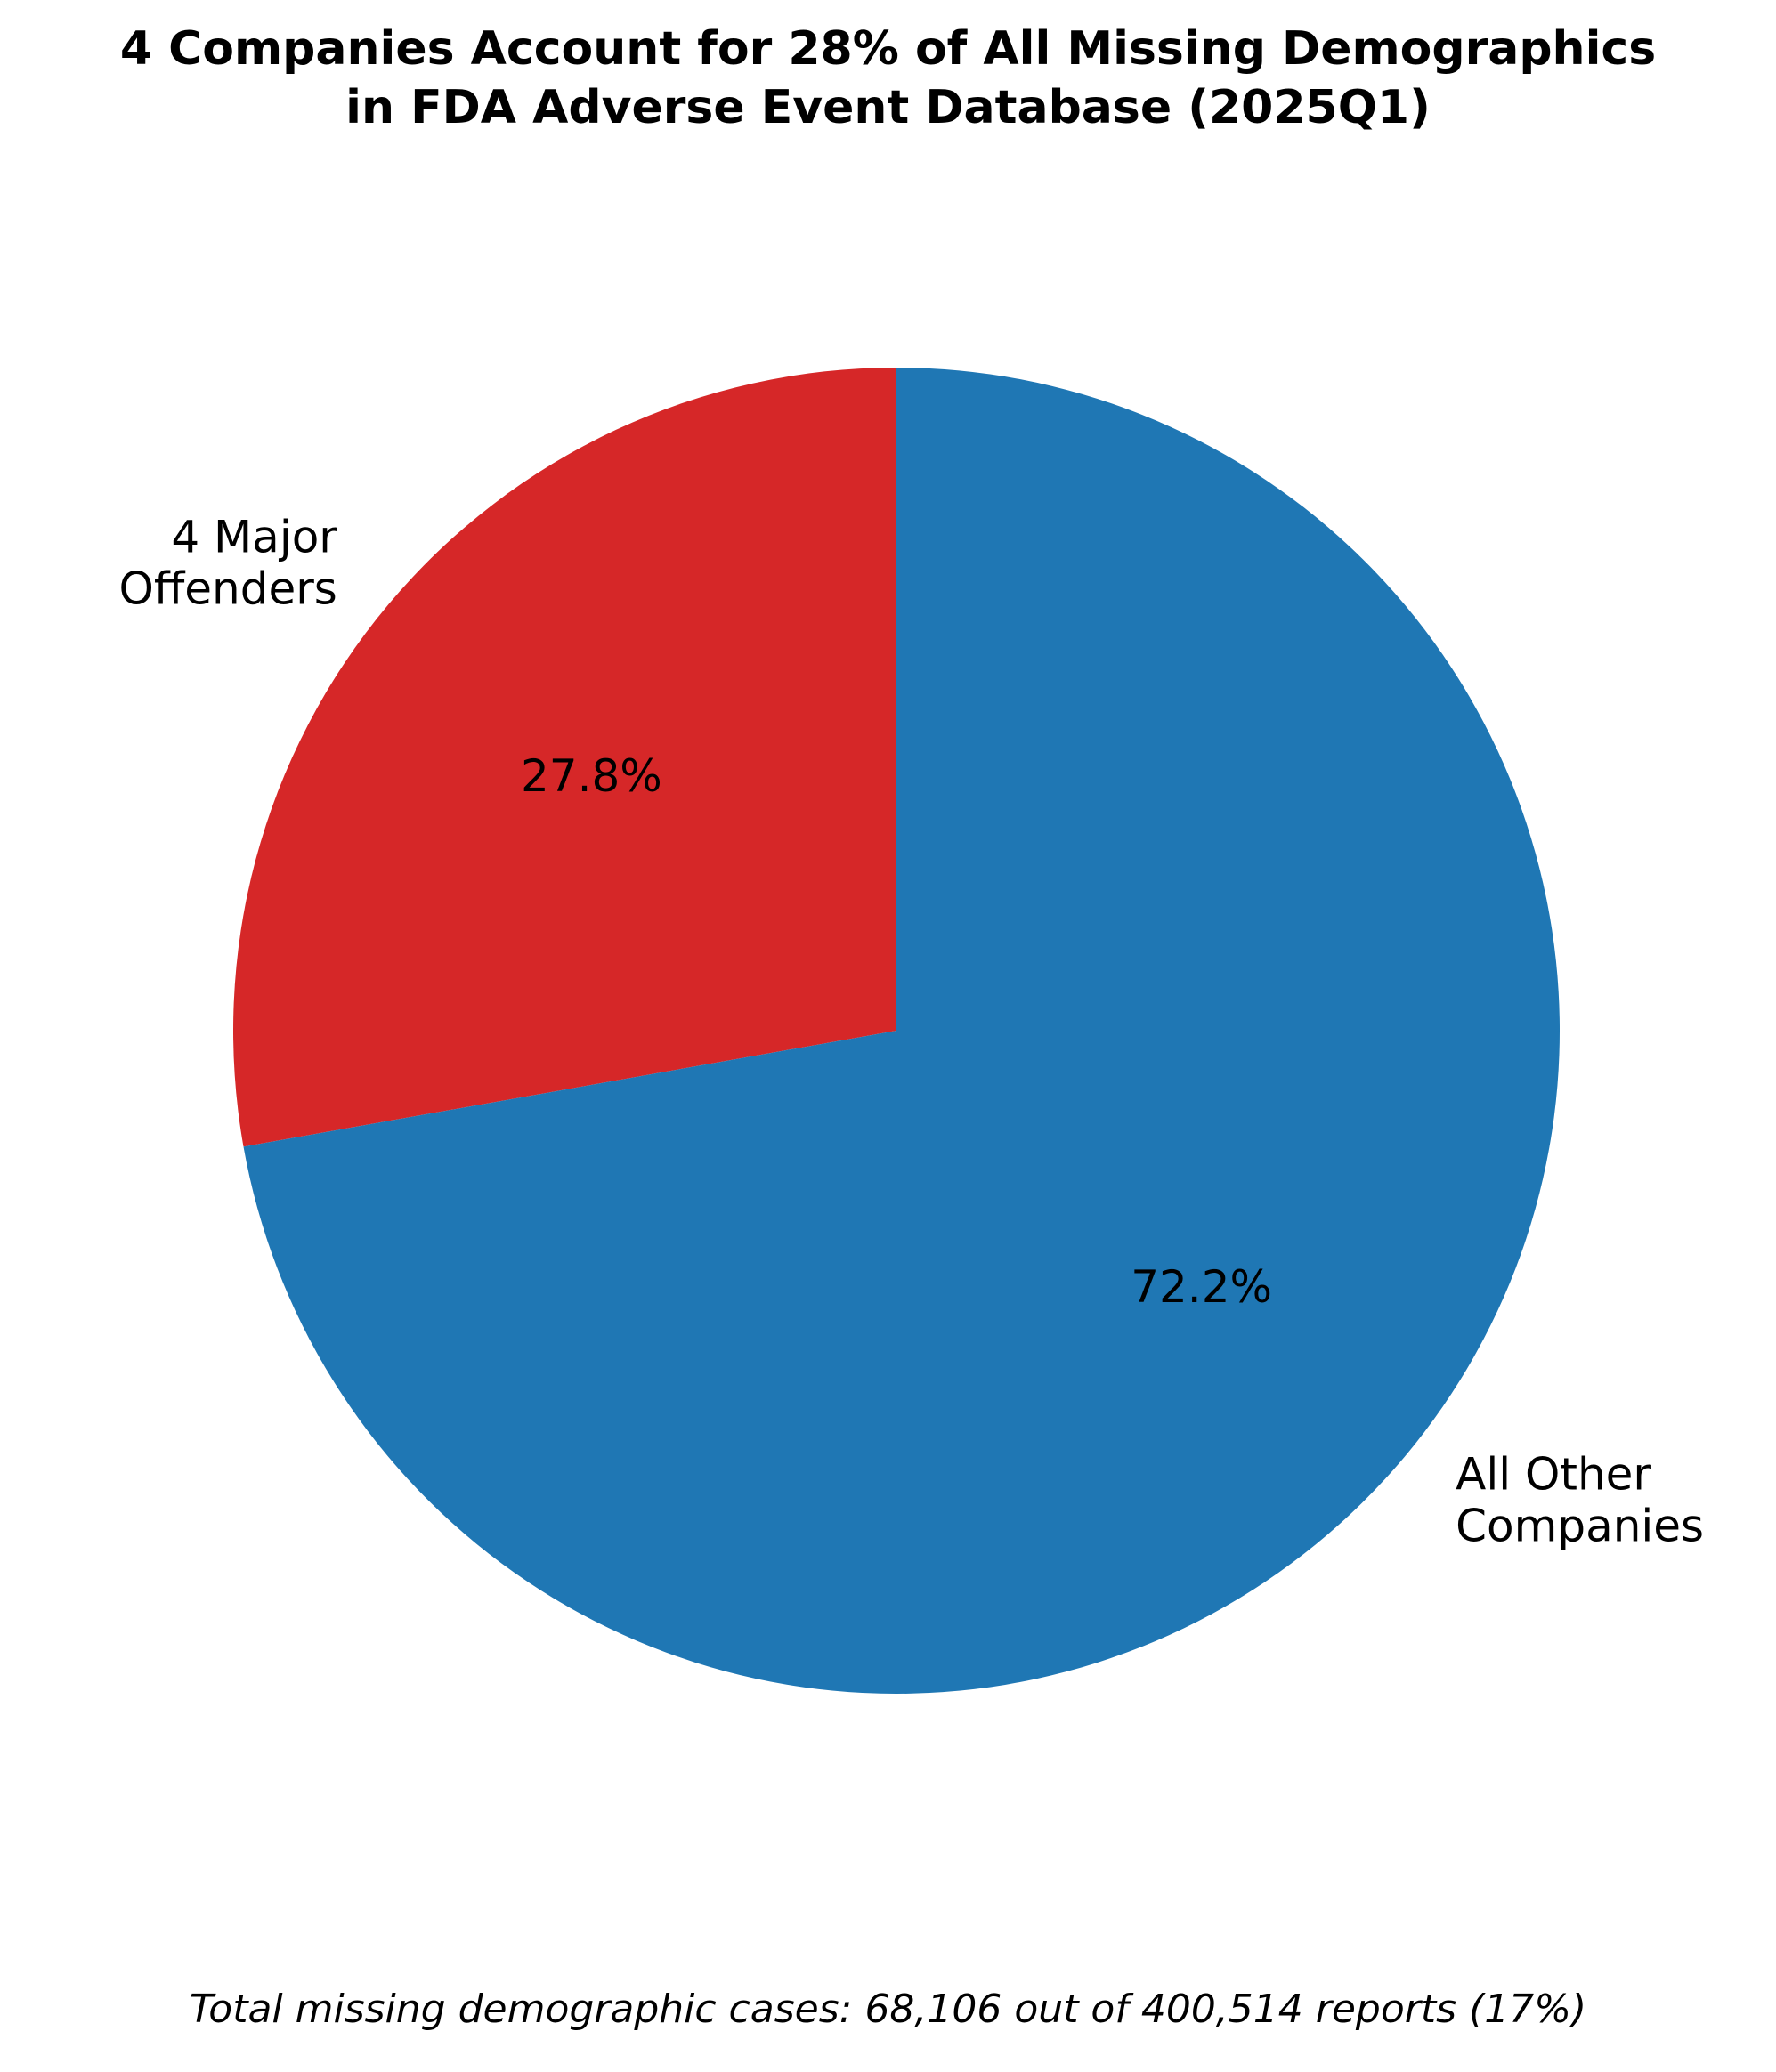 The width and height of the screenshot is (1776, 2072). Describe the element at coordinates (1201, 1287) in the screenshot. I see `slice-percent-label-1: 72.2%` at that location.